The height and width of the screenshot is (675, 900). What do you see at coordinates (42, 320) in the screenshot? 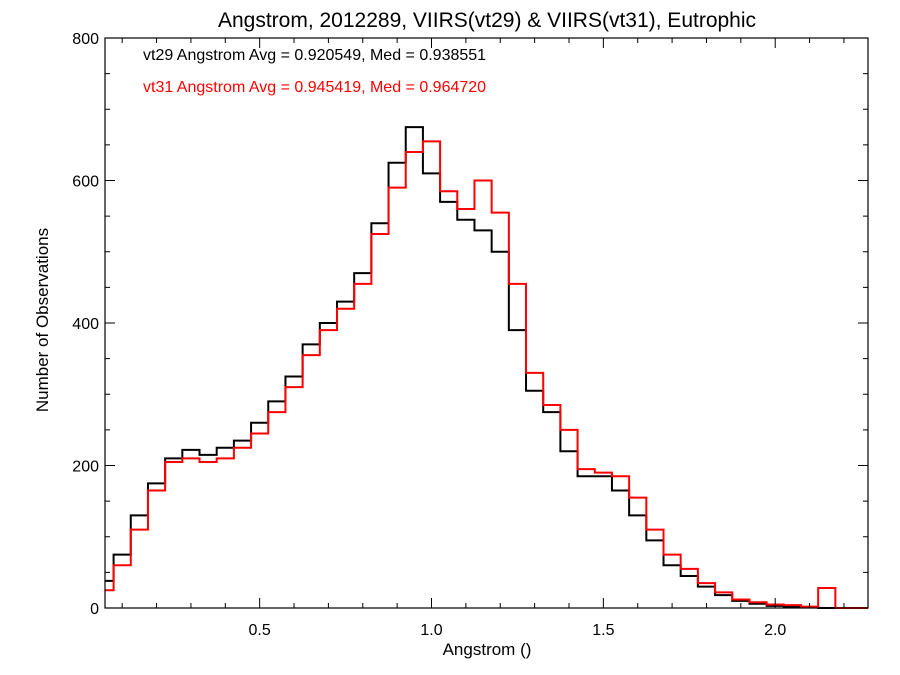
I see `y-axis-label: Number of Observations` at bounding box center [42, 320].